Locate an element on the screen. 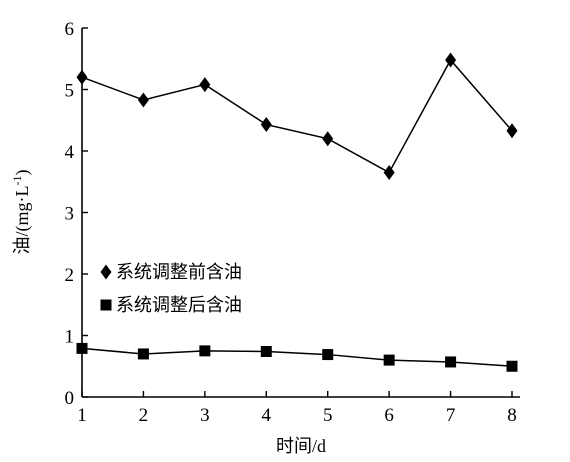 Image resolution: width=570 pixels, height=462 pixels. legend-square-marker is located at coordinates (106, 305).